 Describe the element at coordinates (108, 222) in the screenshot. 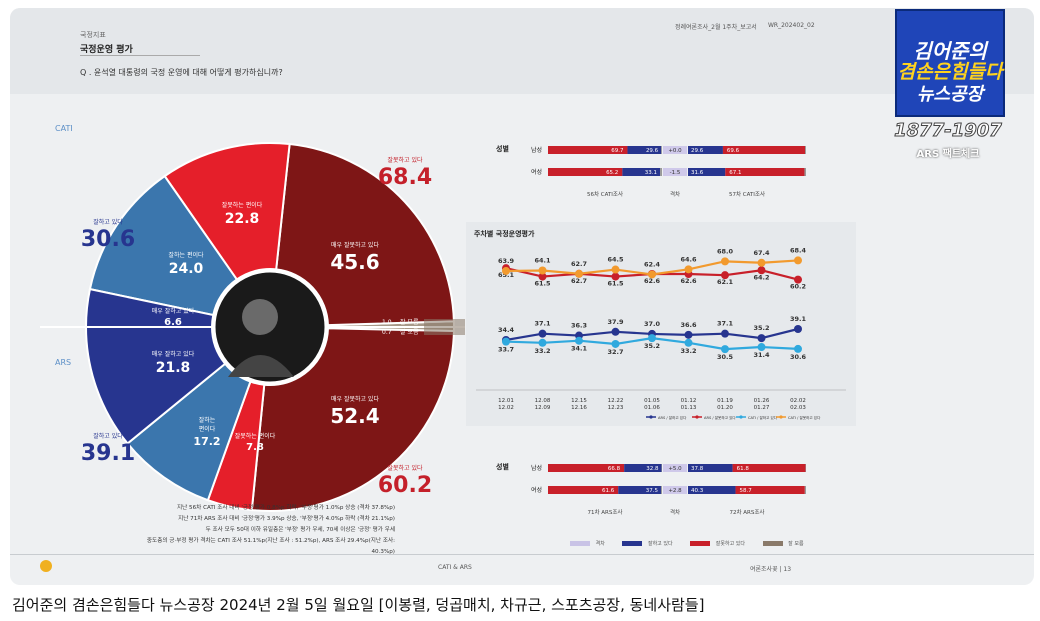

I see `cati-positive-total-caption: 잘하고 있다` at that location.